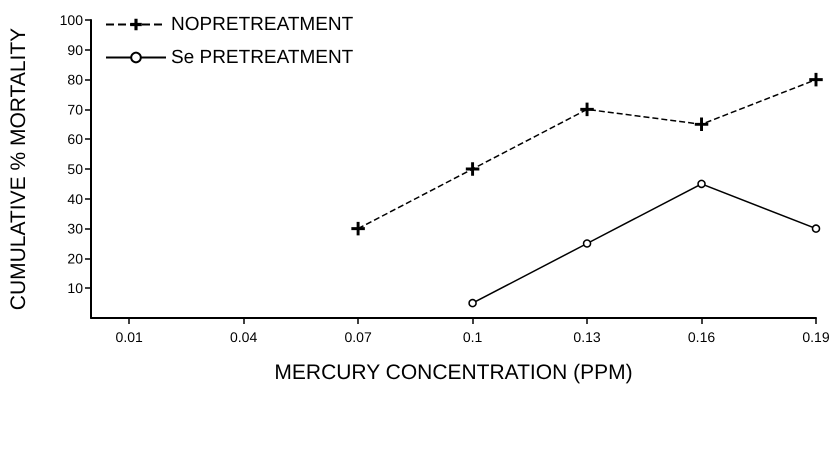 Image resolution: width=836 pixels, height=467 pixels. What do you see at coordinates (453, 372) in the screenshot?
I see `x-axis-title: MERCURY CONCENTRATION (PPM)` at bounding box center [453, 372].